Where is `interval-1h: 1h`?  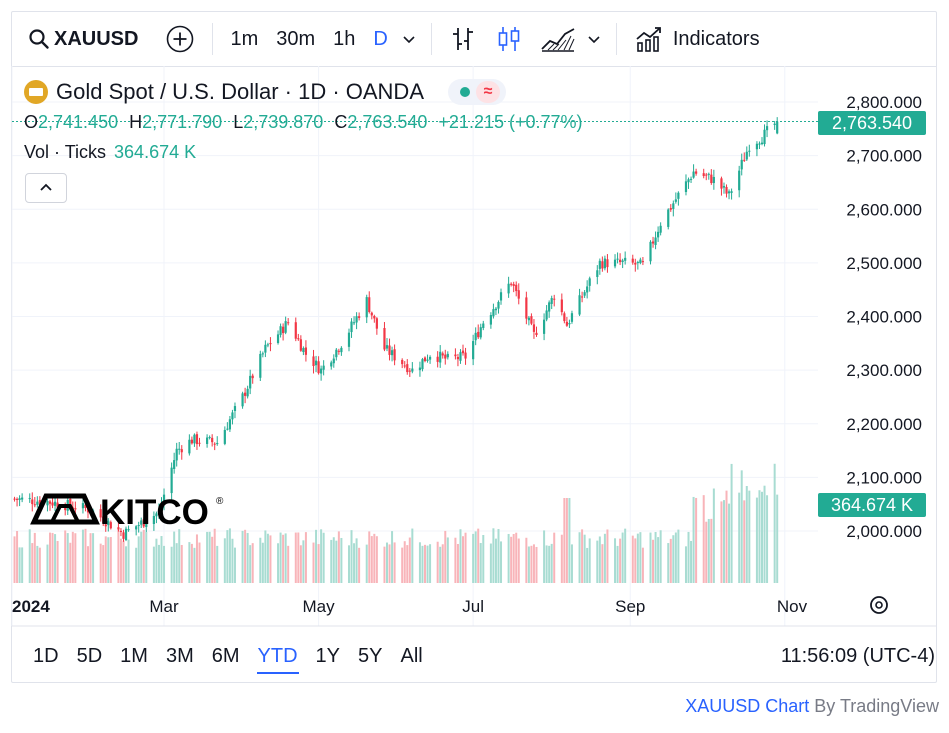
interval-1h: 1h is located at coordinates (344, 38).